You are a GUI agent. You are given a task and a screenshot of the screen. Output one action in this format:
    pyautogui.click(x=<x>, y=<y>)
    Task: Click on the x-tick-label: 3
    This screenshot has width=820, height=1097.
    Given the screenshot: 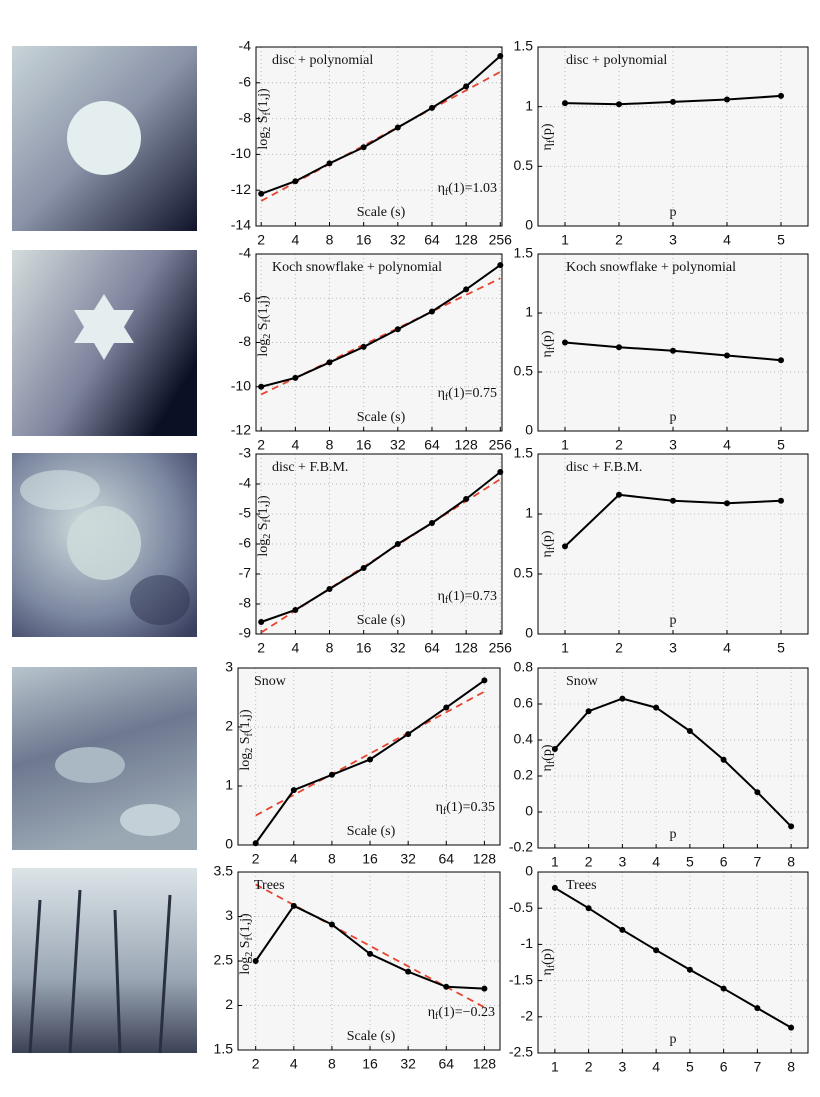 What is the action you would take?
    pyautogui.click(x=622, y=862)
    